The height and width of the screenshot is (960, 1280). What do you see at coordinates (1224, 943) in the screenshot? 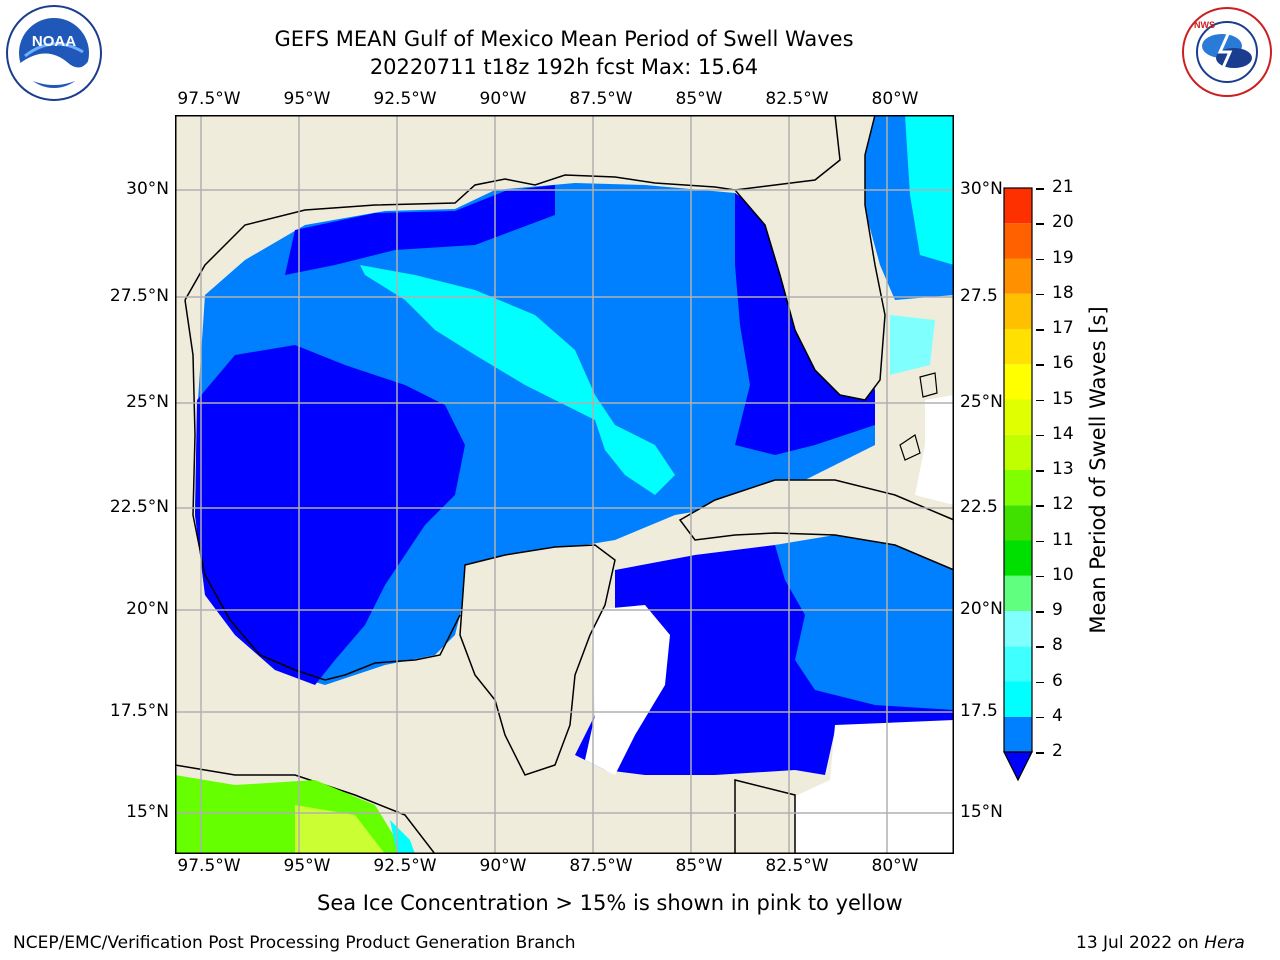
I see `footer-machine: Hera` at bounding box center [1224, 943].